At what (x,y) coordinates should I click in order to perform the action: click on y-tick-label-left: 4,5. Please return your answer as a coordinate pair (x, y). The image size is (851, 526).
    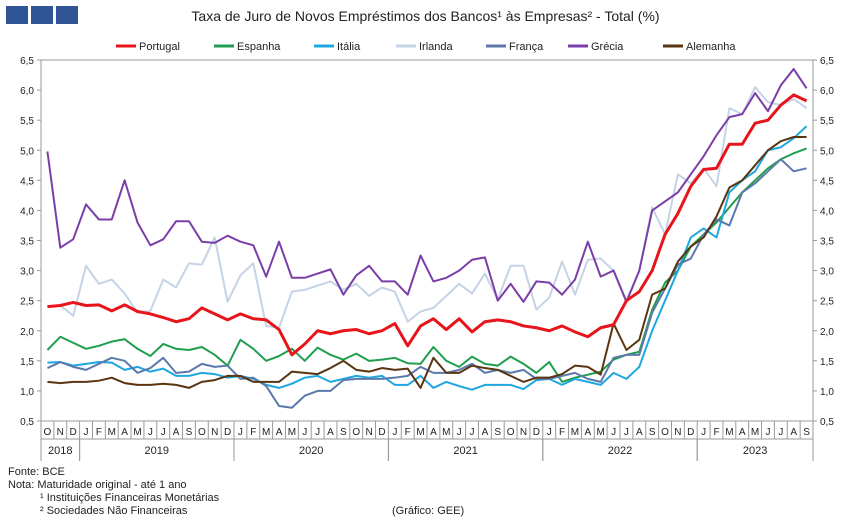
    Looking at the image, I should click on (27, 181).